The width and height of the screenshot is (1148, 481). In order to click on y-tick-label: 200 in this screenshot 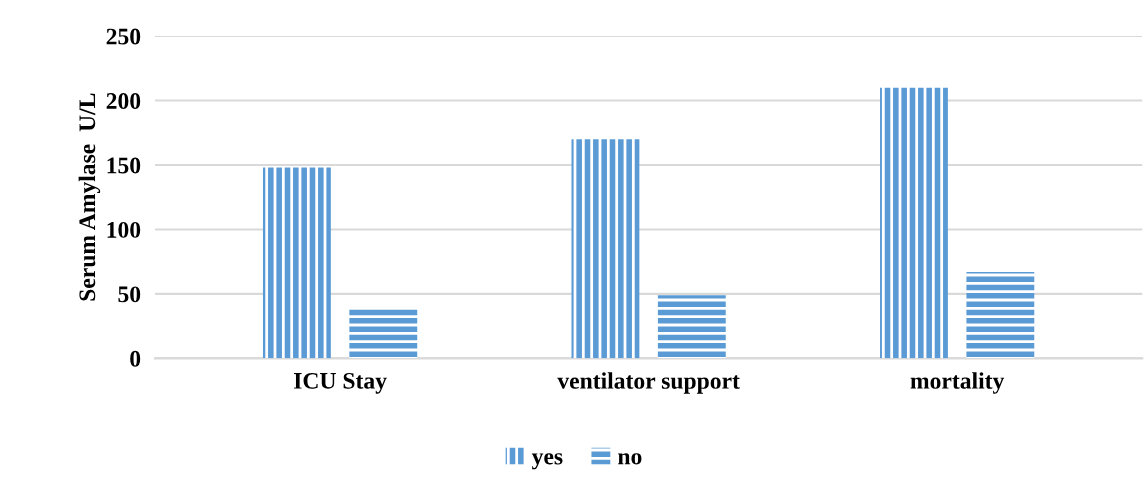, I will do `click(123, 101)`.